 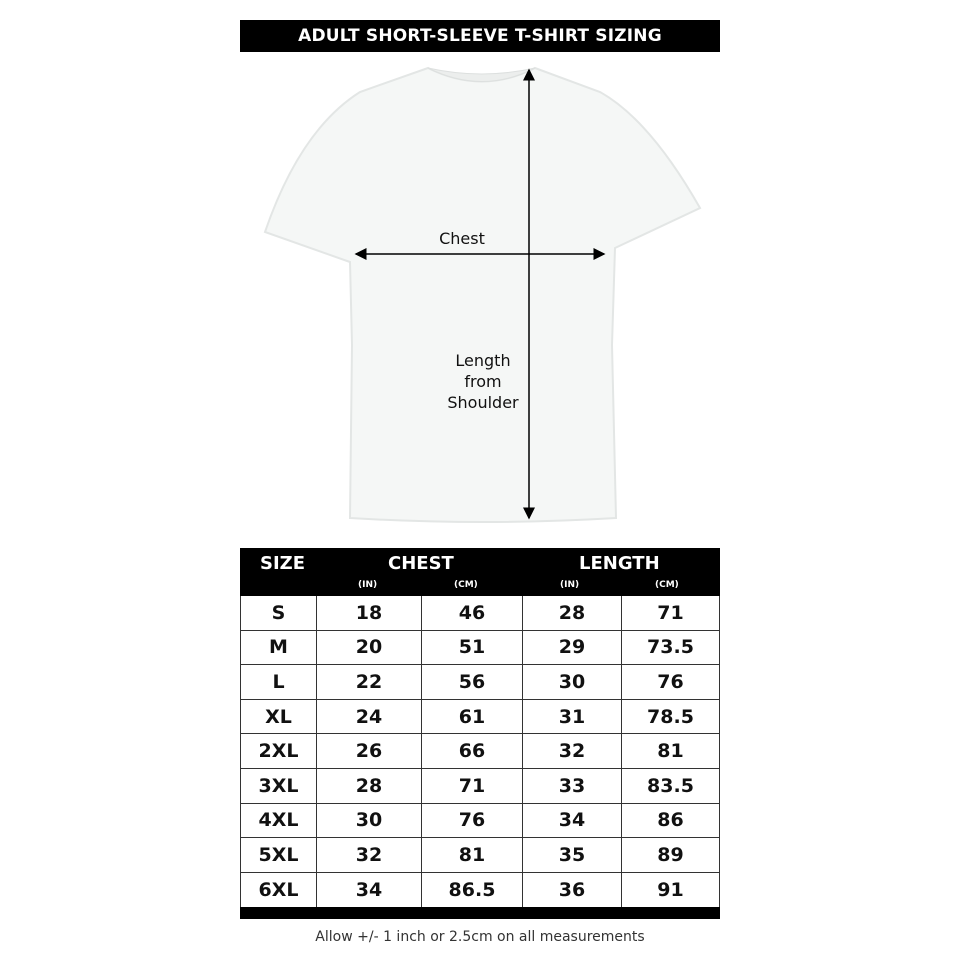 What do you see at coordinates (279, 751) in the screenshot?
I see `cell-size: 2XL` at bounding box center [279, 751].